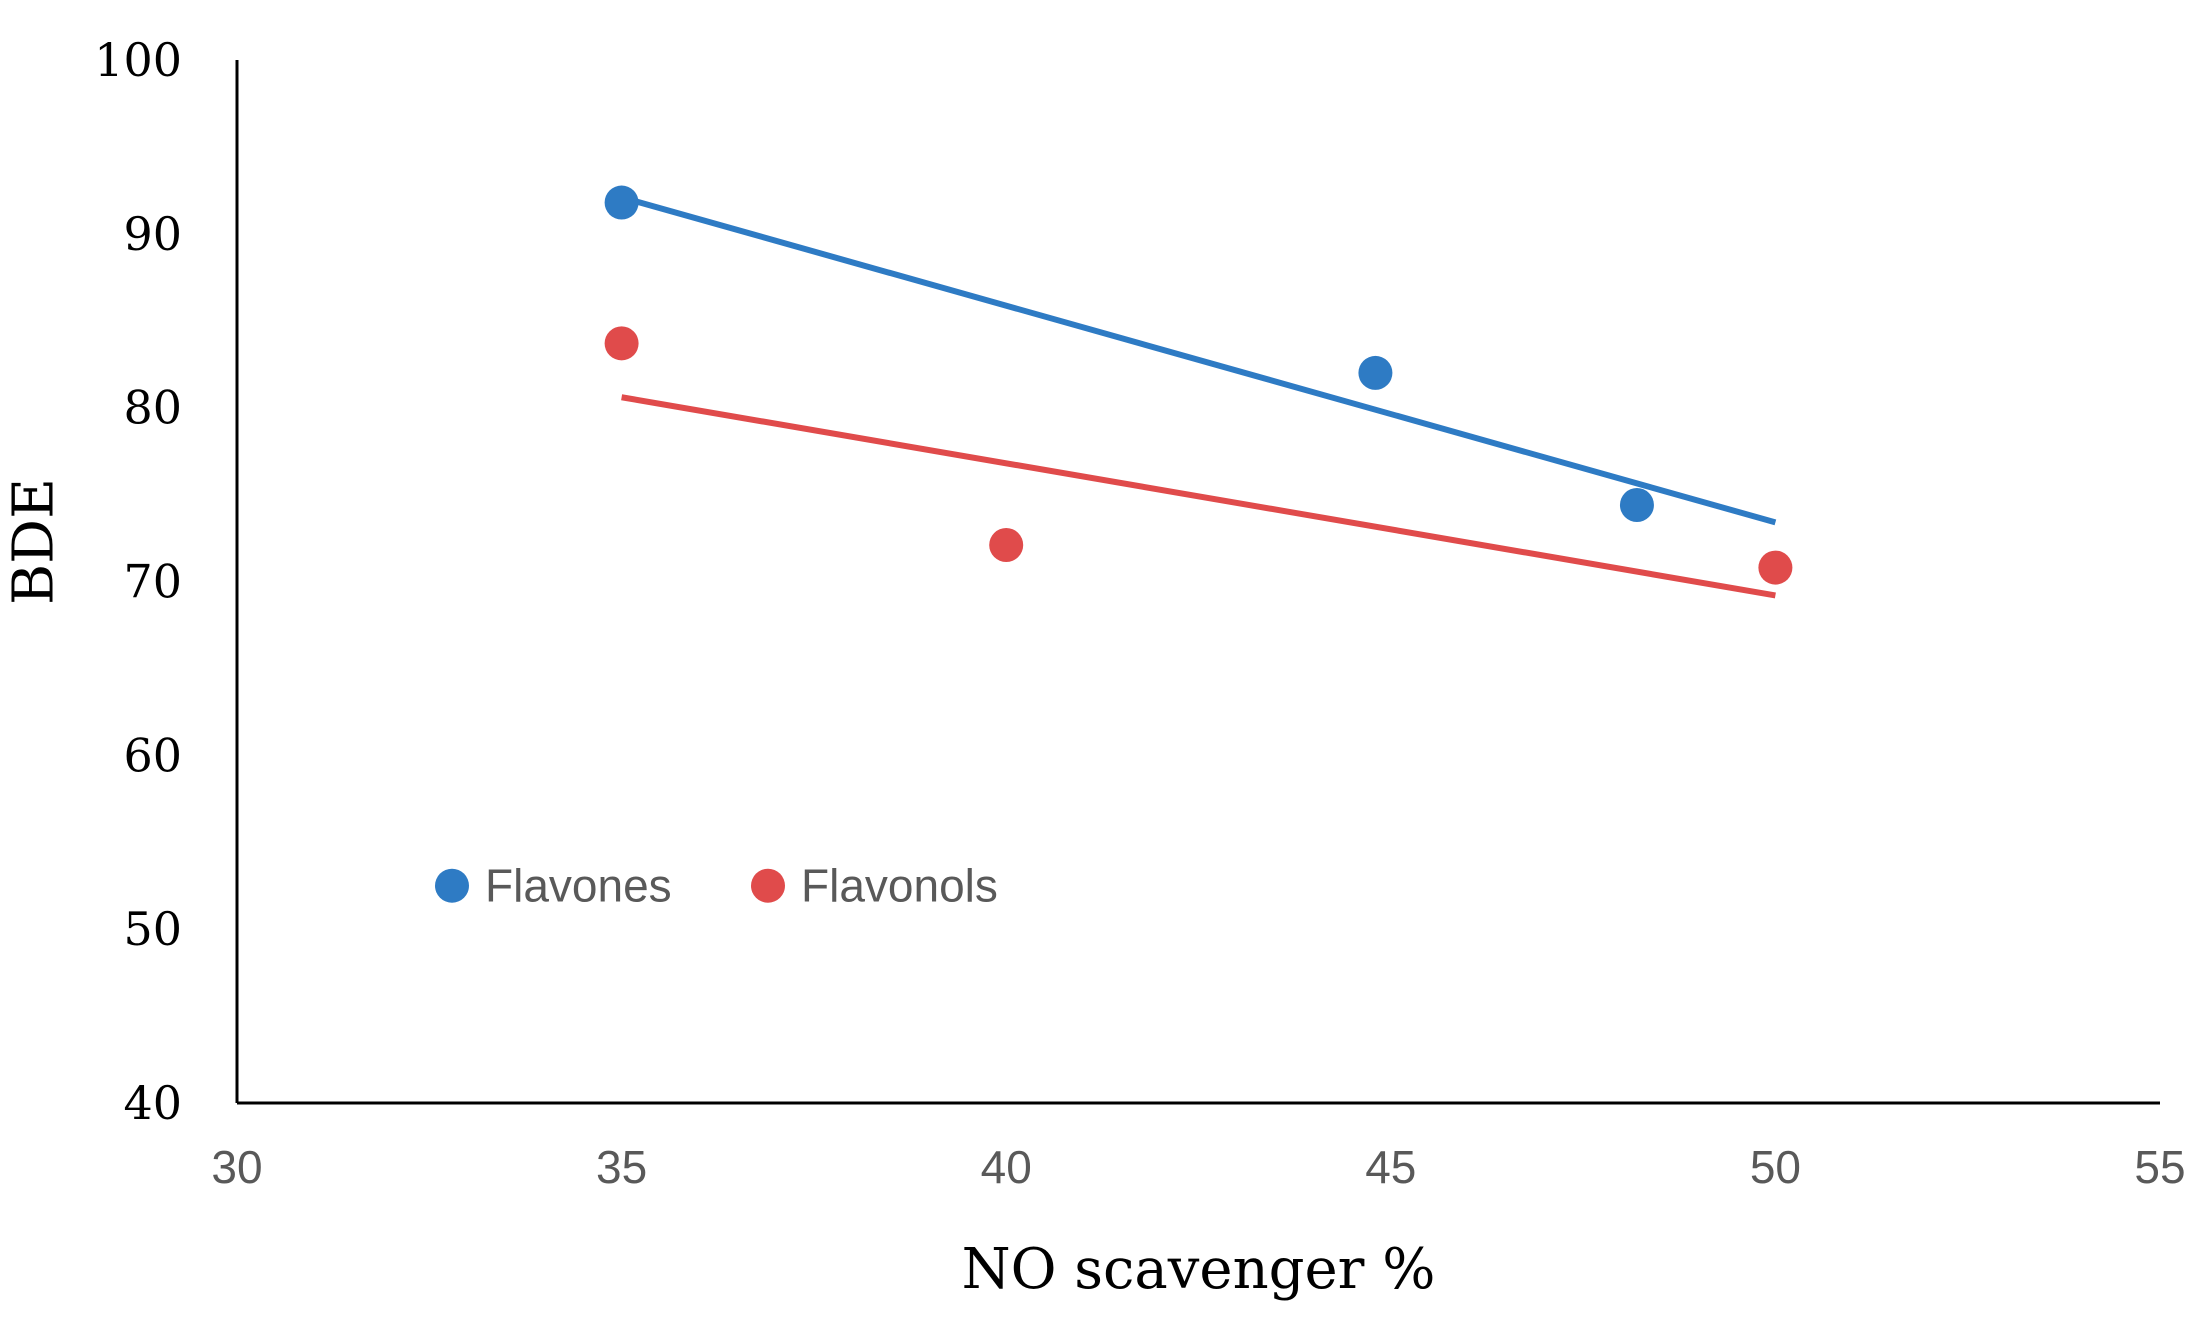  Describe the element at coordinates (899, 886) in the screenshot. I see `flavonols-legend-label: Flavonols` at that location.